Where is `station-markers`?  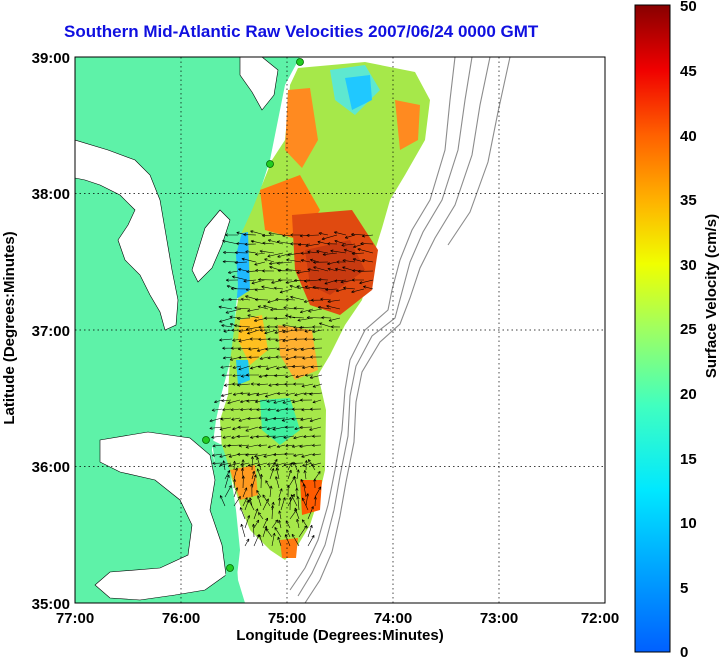
station-markers is located at coordinates (253, 315).